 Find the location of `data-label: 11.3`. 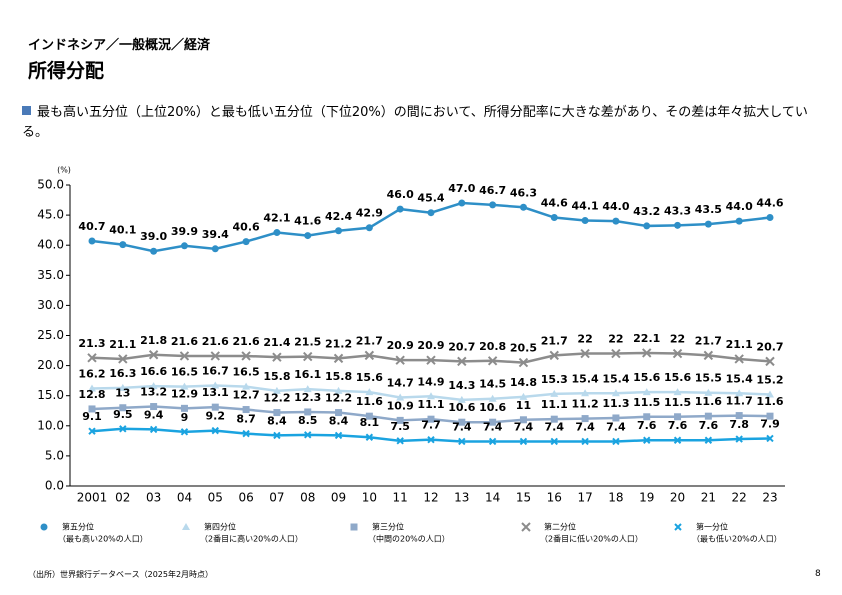

data-label: 11.3 is located at coordinates (615, 403).